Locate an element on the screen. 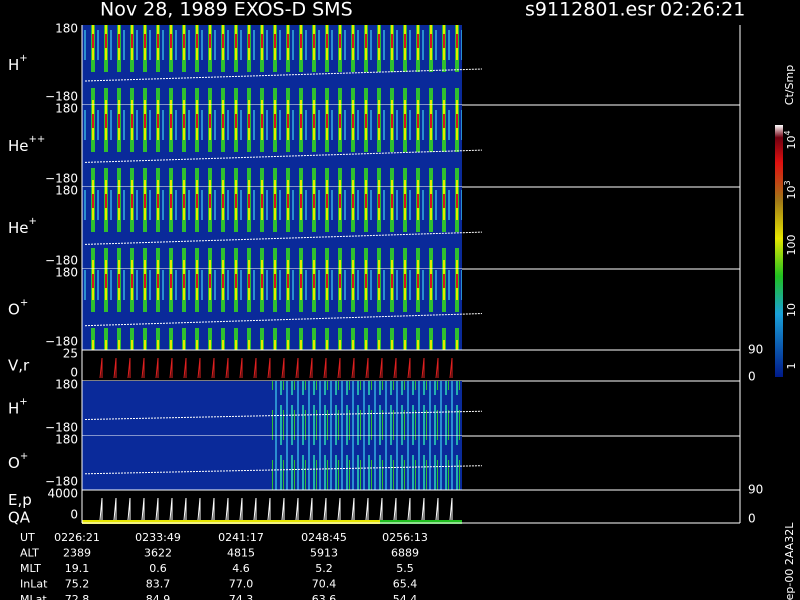  table-value: 65.4 is located at coordinates (405, 584).